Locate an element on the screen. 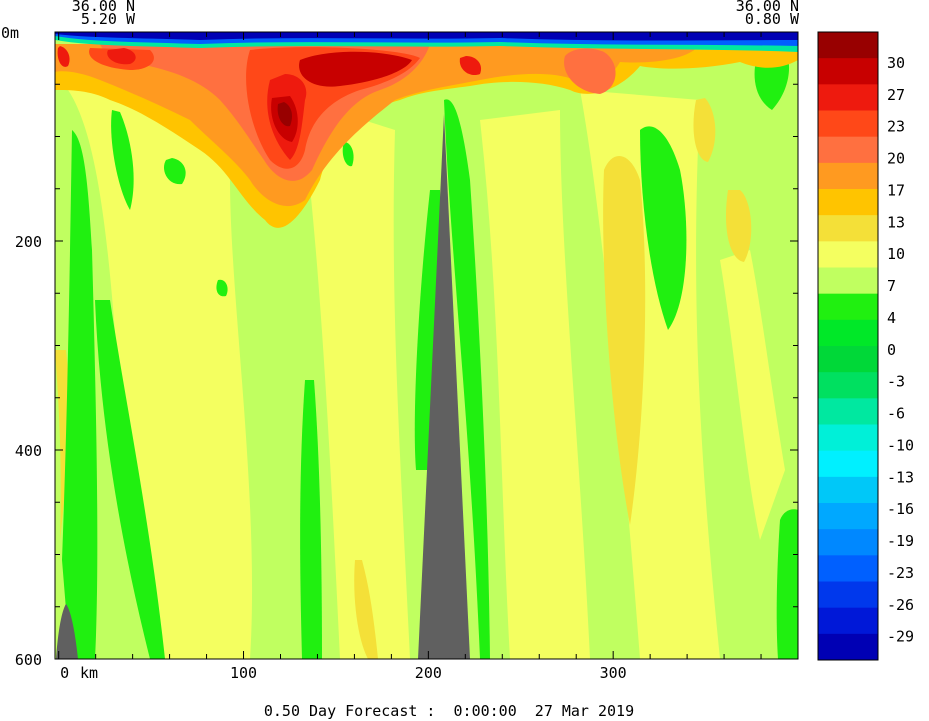 The height and width of the screenshot is (721, 929). colorbar-label: 20 is located at coordinates (896, 159).